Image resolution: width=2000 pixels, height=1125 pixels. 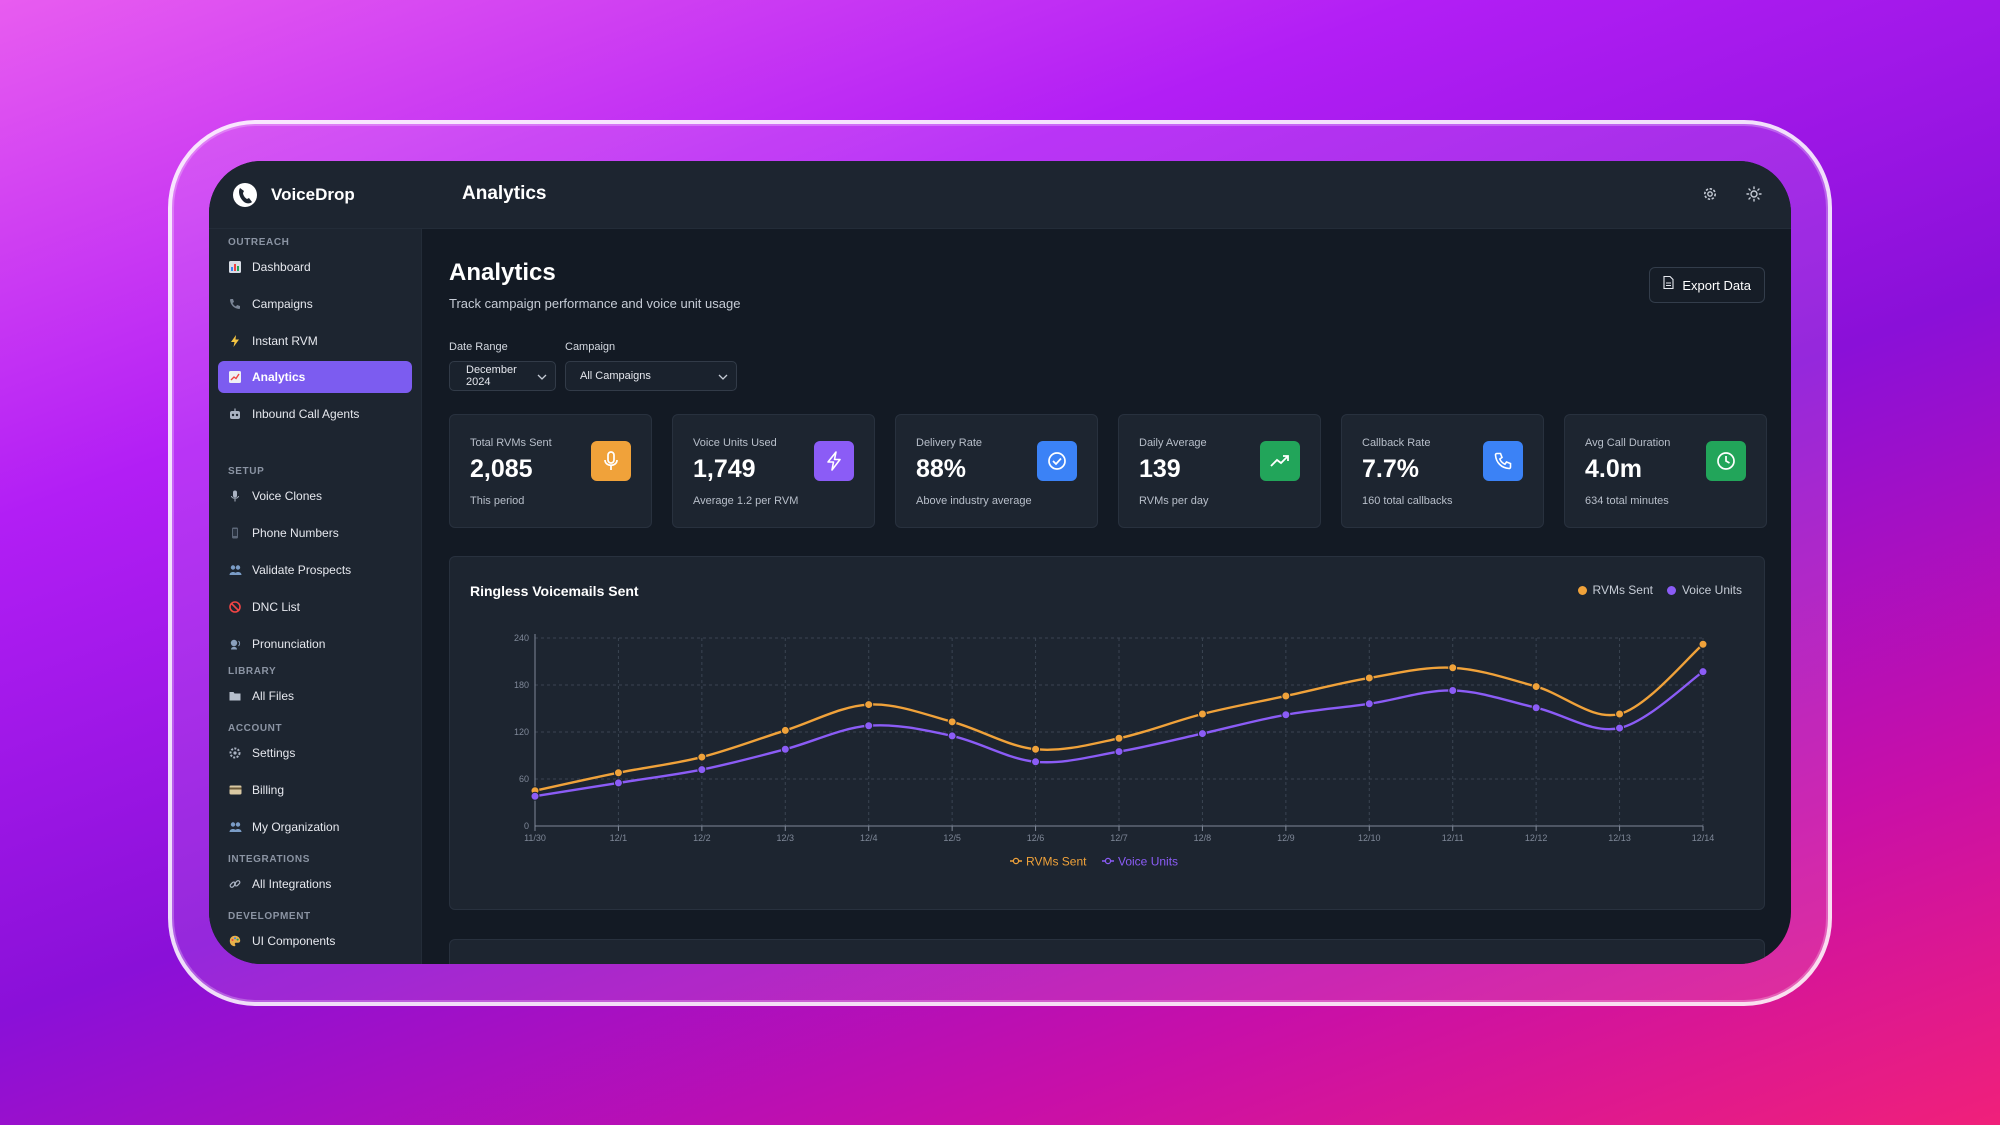 What do you see at coordinates (293, 195) in the screenshot?
I see `brand: VoiceDrop` at bounding box center [293, 195].